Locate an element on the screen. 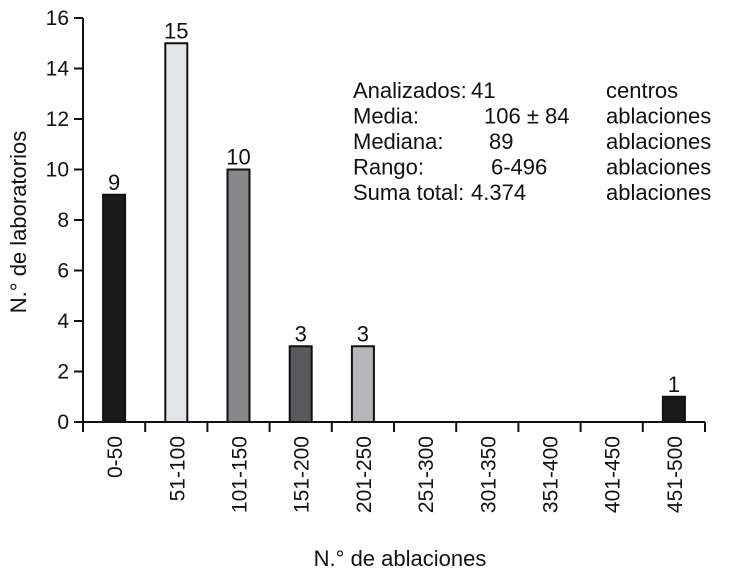  stats-value: 4.374 is located at coordinates (498, 192).